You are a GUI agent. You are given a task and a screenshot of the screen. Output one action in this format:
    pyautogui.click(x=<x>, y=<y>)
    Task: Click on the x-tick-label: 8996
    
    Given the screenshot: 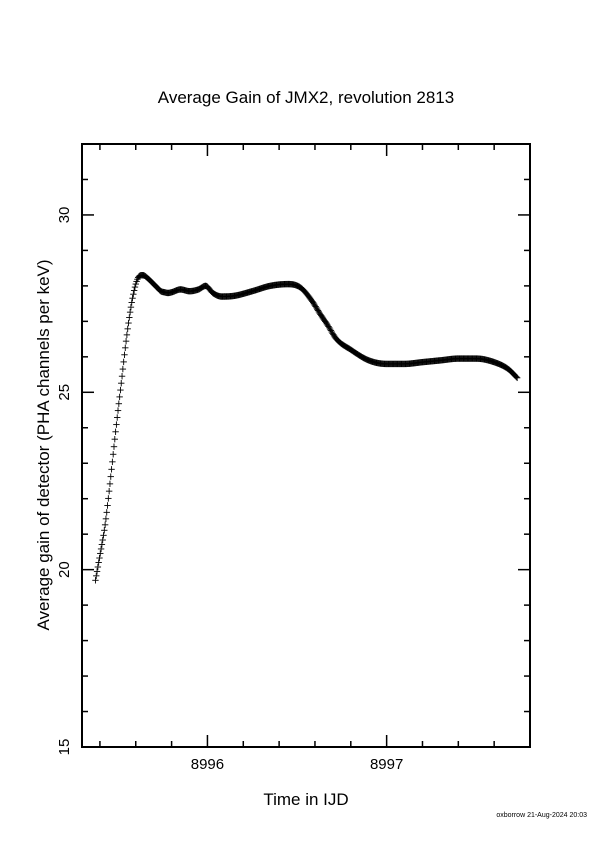 What is the action you would take?
    pyautogui.click(x=207, y=764)
    